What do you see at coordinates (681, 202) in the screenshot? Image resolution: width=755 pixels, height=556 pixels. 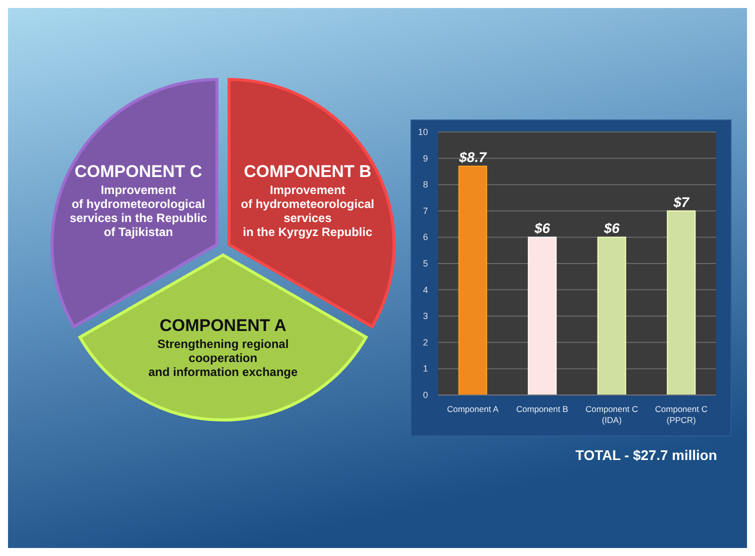 I see `data-label: $7` at bounding box center [681, 202].